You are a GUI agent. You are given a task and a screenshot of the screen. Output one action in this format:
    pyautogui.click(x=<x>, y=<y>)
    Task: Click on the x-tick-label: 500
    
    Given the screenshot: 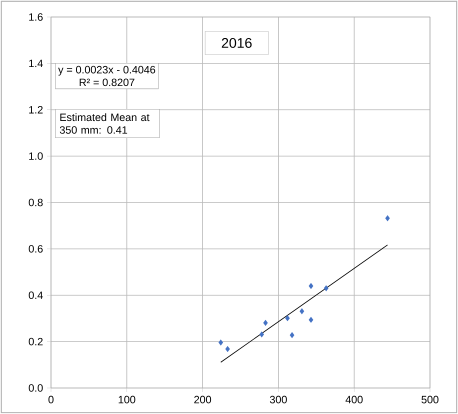 What is the action you would take?
    pyautogui.click(x=430, y=400)
    